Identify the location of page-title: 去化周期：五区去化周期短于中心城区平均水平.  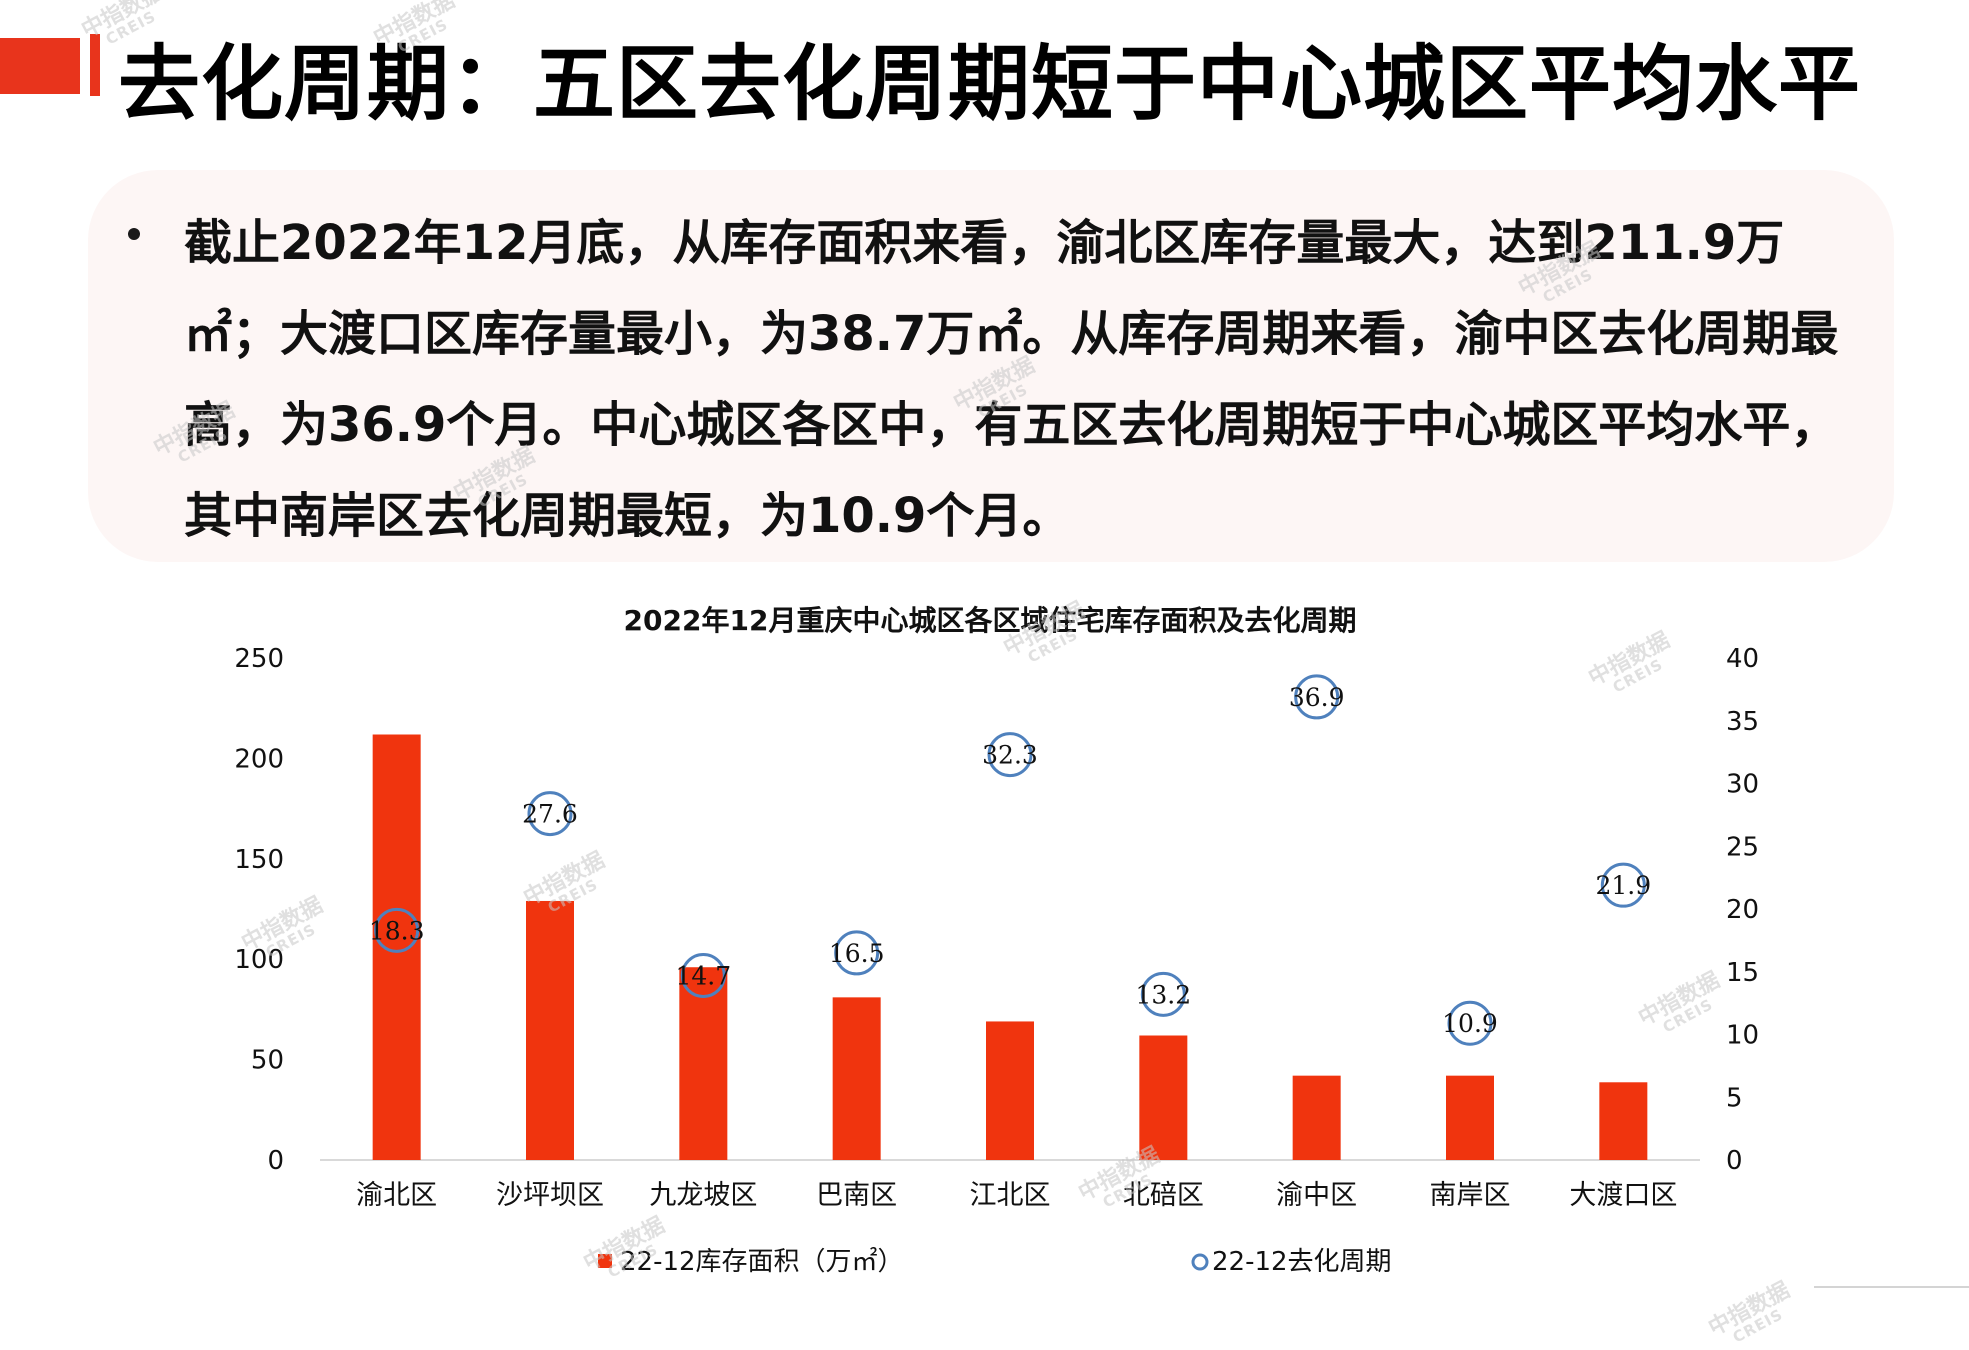
(990, 84).